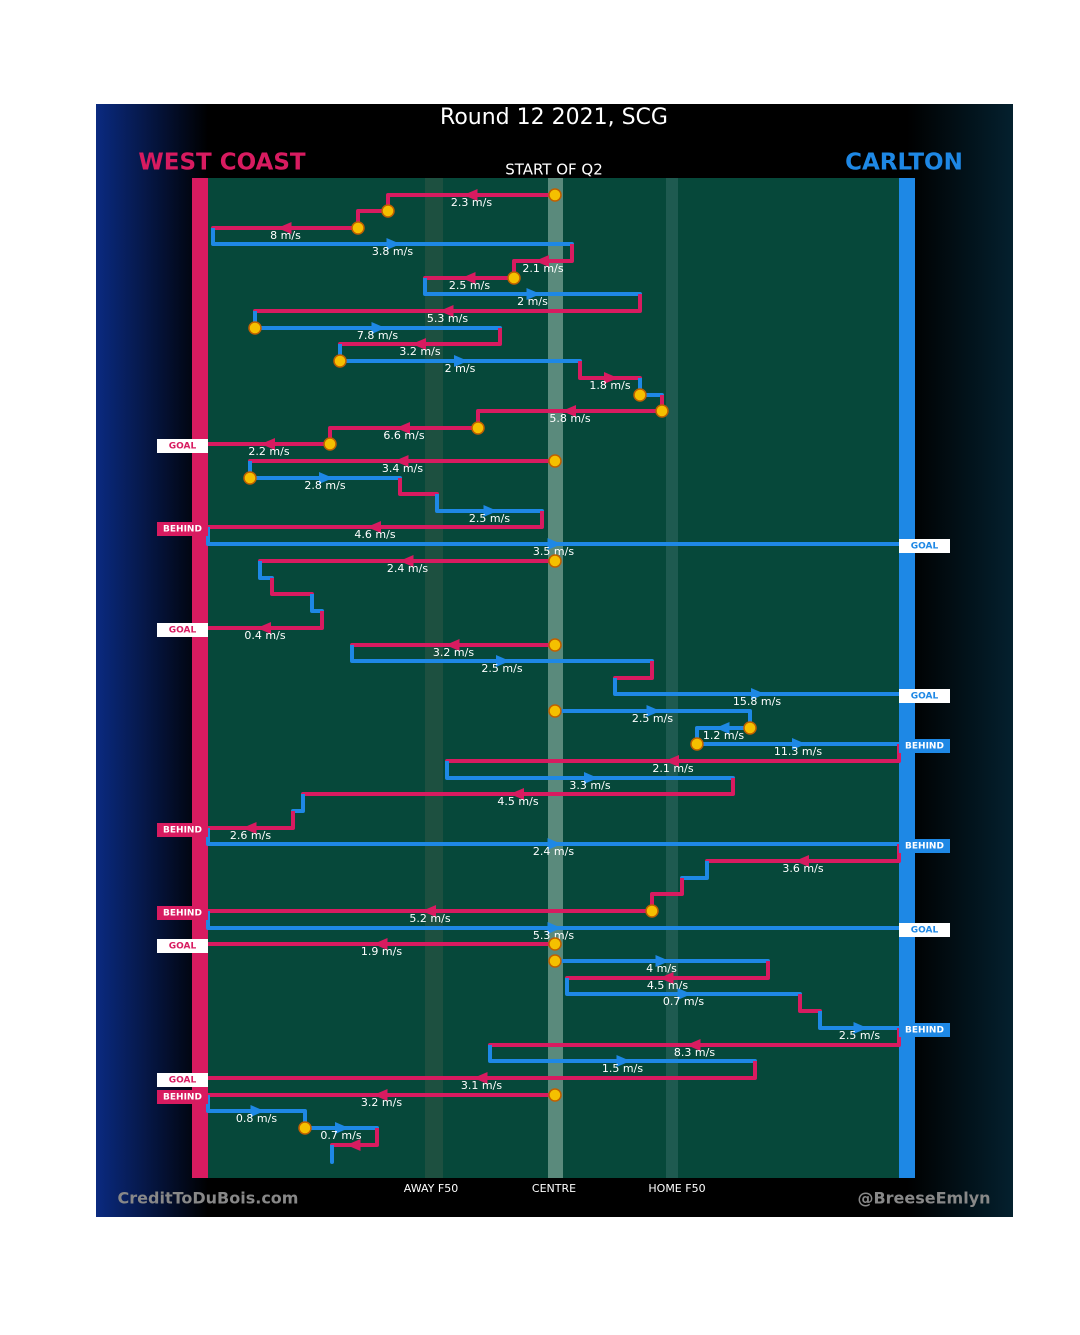 The height and width of the screenshot is (1335, 1080). I want to click on speed-label: 1.9 m/s, so click(381, 951).